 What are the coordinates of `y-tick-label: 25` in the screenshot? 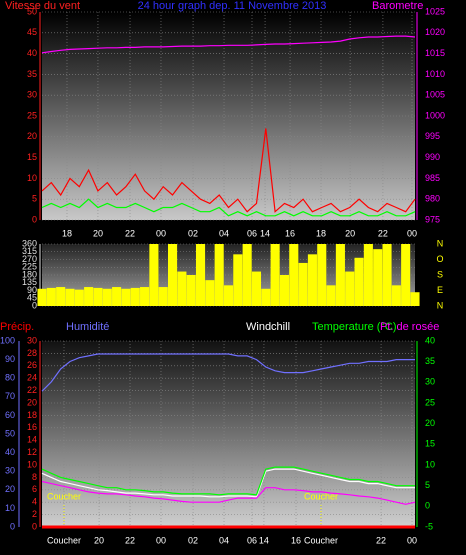 It's located at (32, 115).